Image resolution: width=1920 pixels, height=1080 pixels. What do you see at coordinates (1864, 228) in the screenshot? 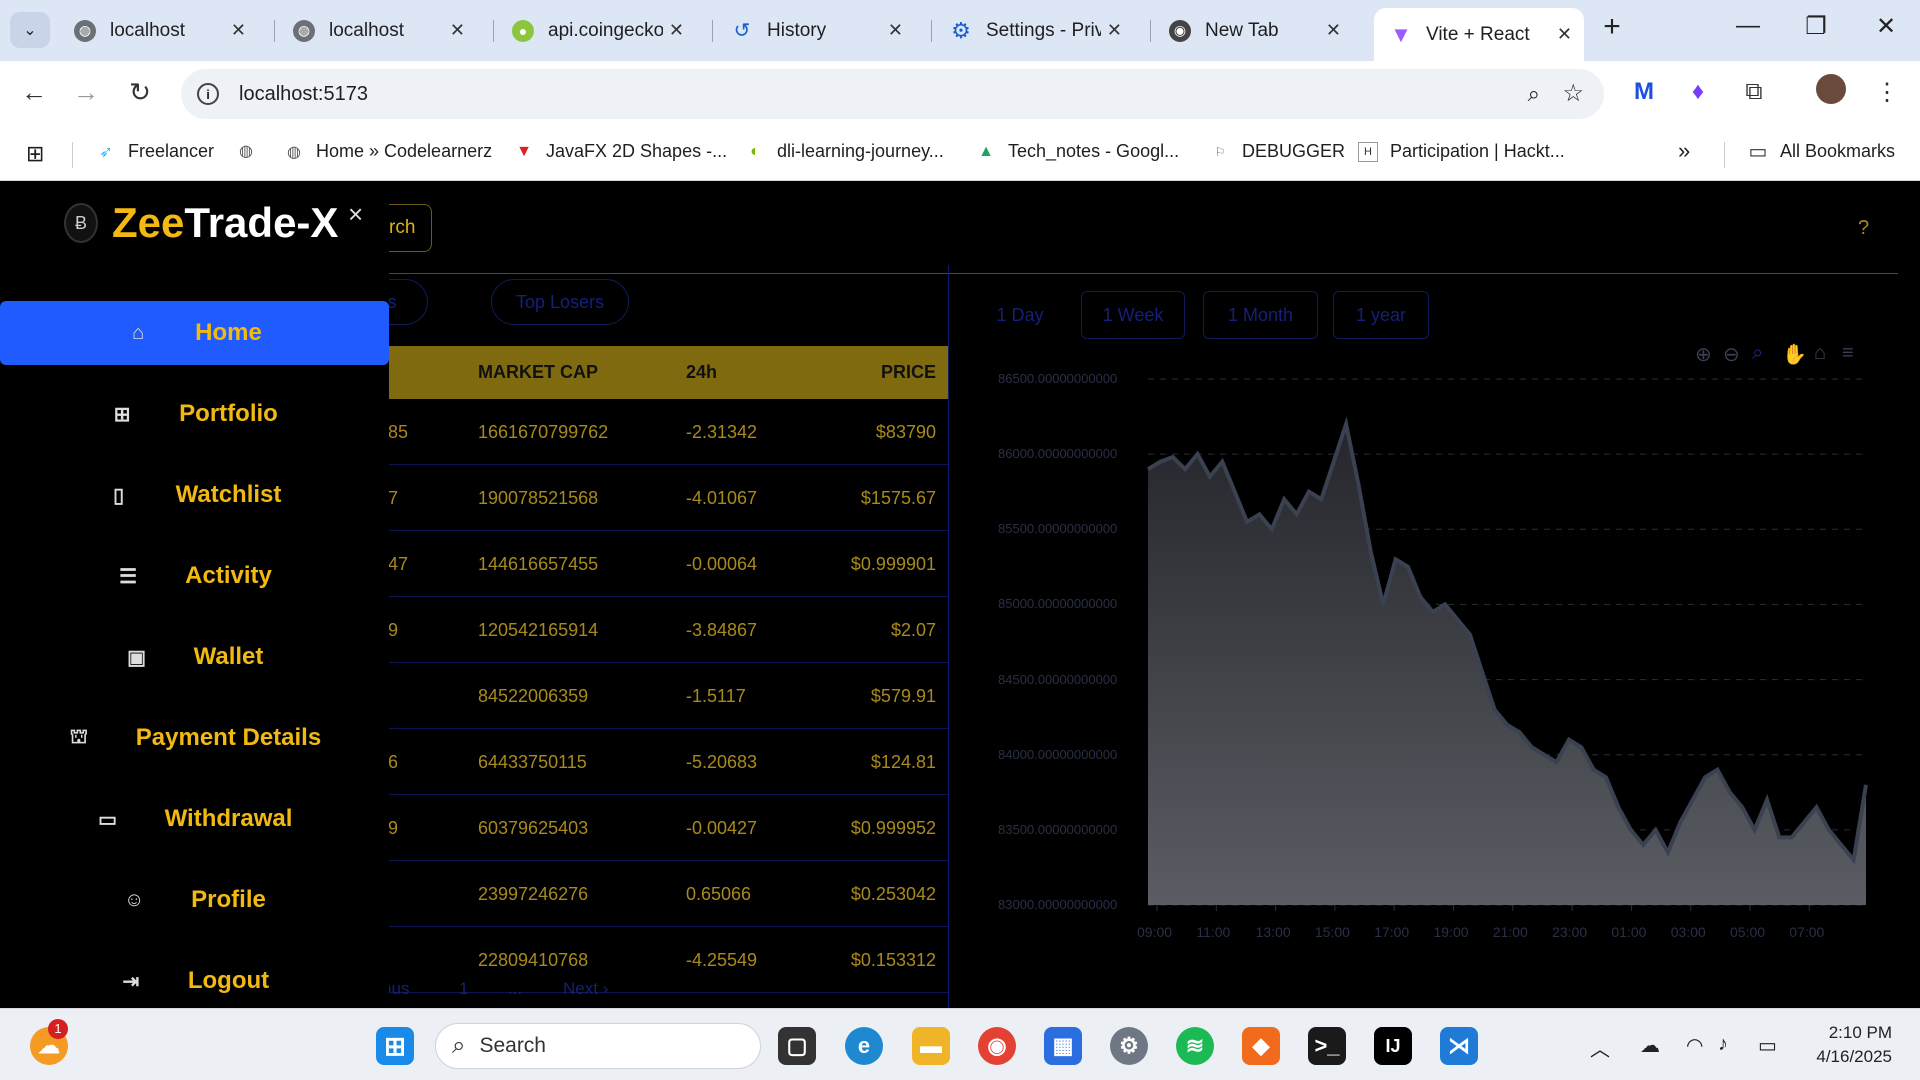
I see `help-icon: ?` at bounding box center [1864, 228].